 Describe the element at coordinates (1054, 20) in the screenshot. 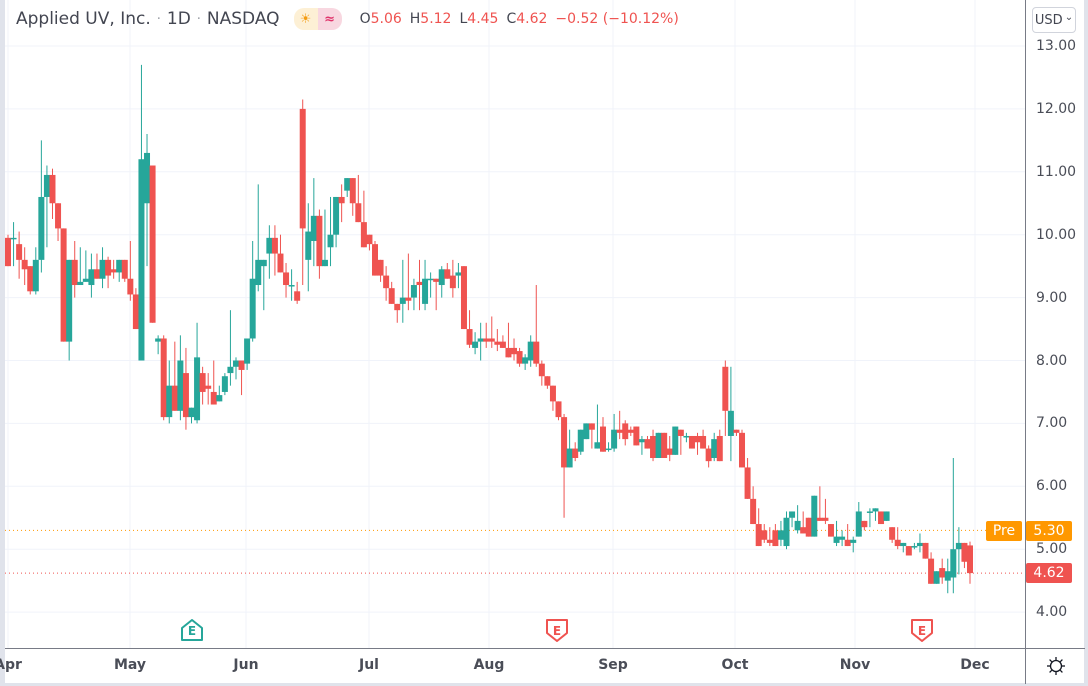

I see `currency-selector: USD ⌄` at that location.